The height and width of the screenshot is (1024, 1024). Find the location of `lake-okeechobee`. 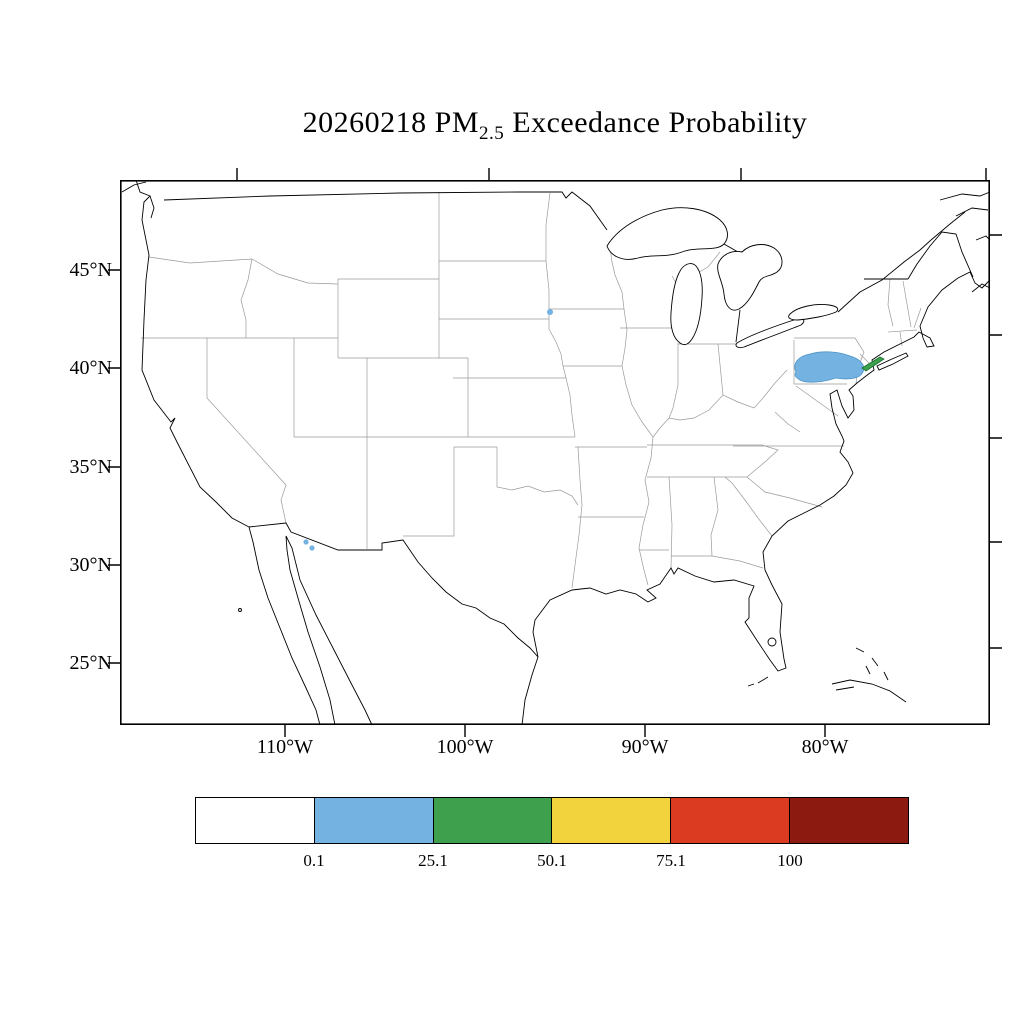

lake-okeechobee is located at coordinates (772, 642).